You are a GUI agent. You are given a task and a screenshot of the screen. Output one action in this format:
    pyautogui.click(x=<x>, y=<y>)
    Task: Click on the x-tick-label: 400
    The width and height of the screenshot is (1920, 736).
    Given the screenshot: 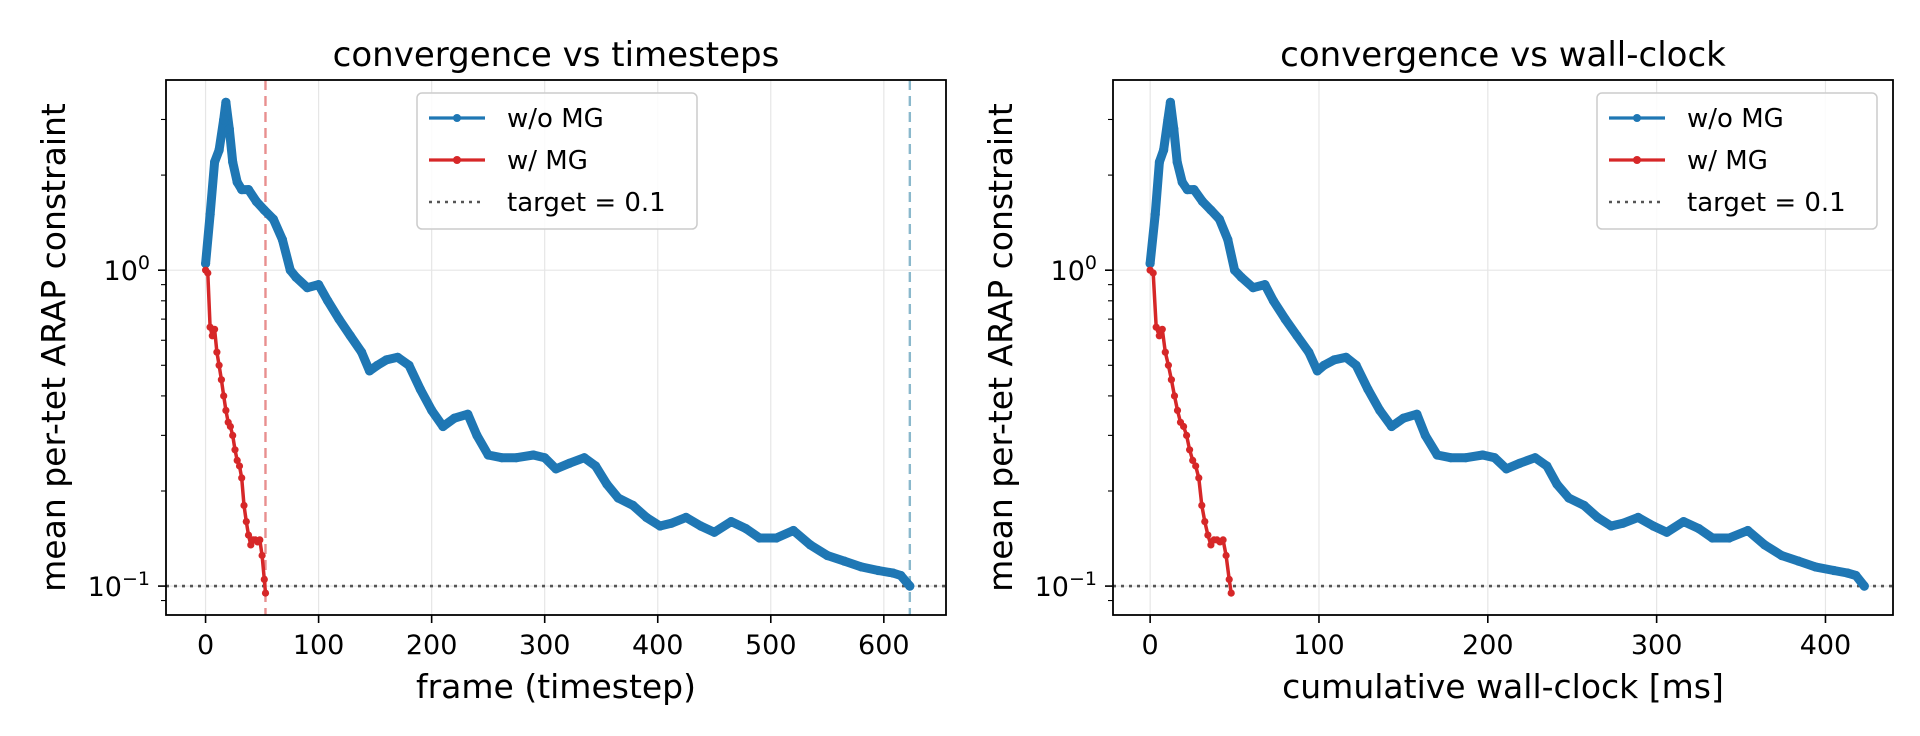 What is the action you would take?
    pyautogui.click(x=658, y=645)
    